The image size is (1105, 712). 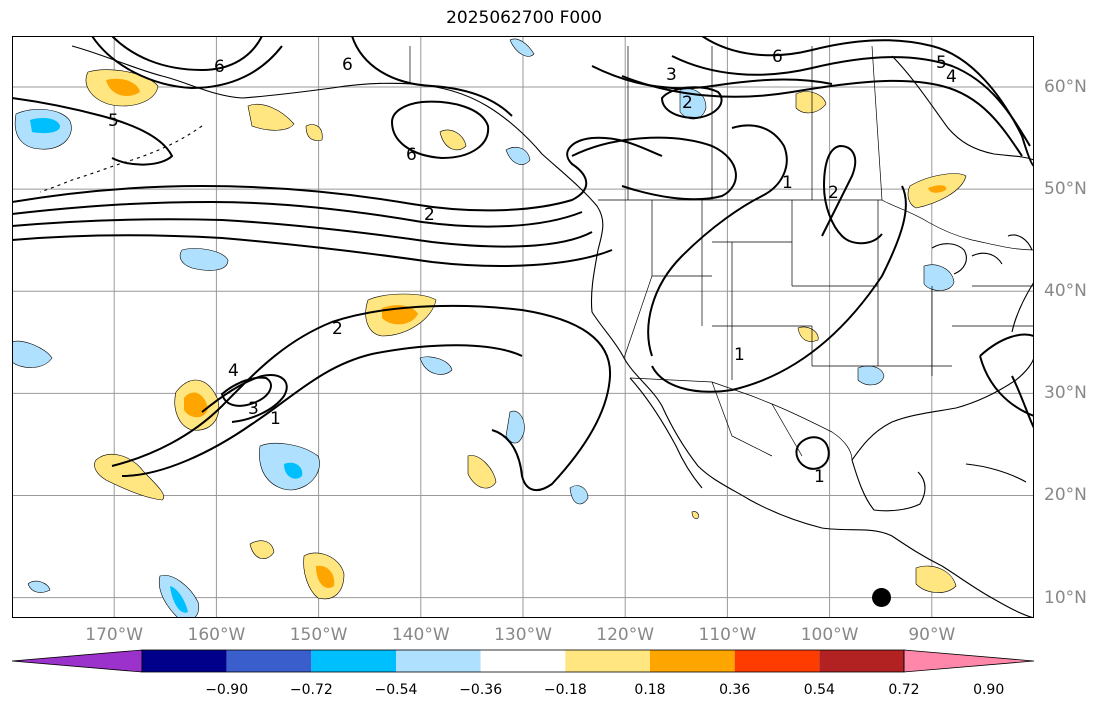 I want to click on latitude-label: 50°N, so click(x=1065, y=189).